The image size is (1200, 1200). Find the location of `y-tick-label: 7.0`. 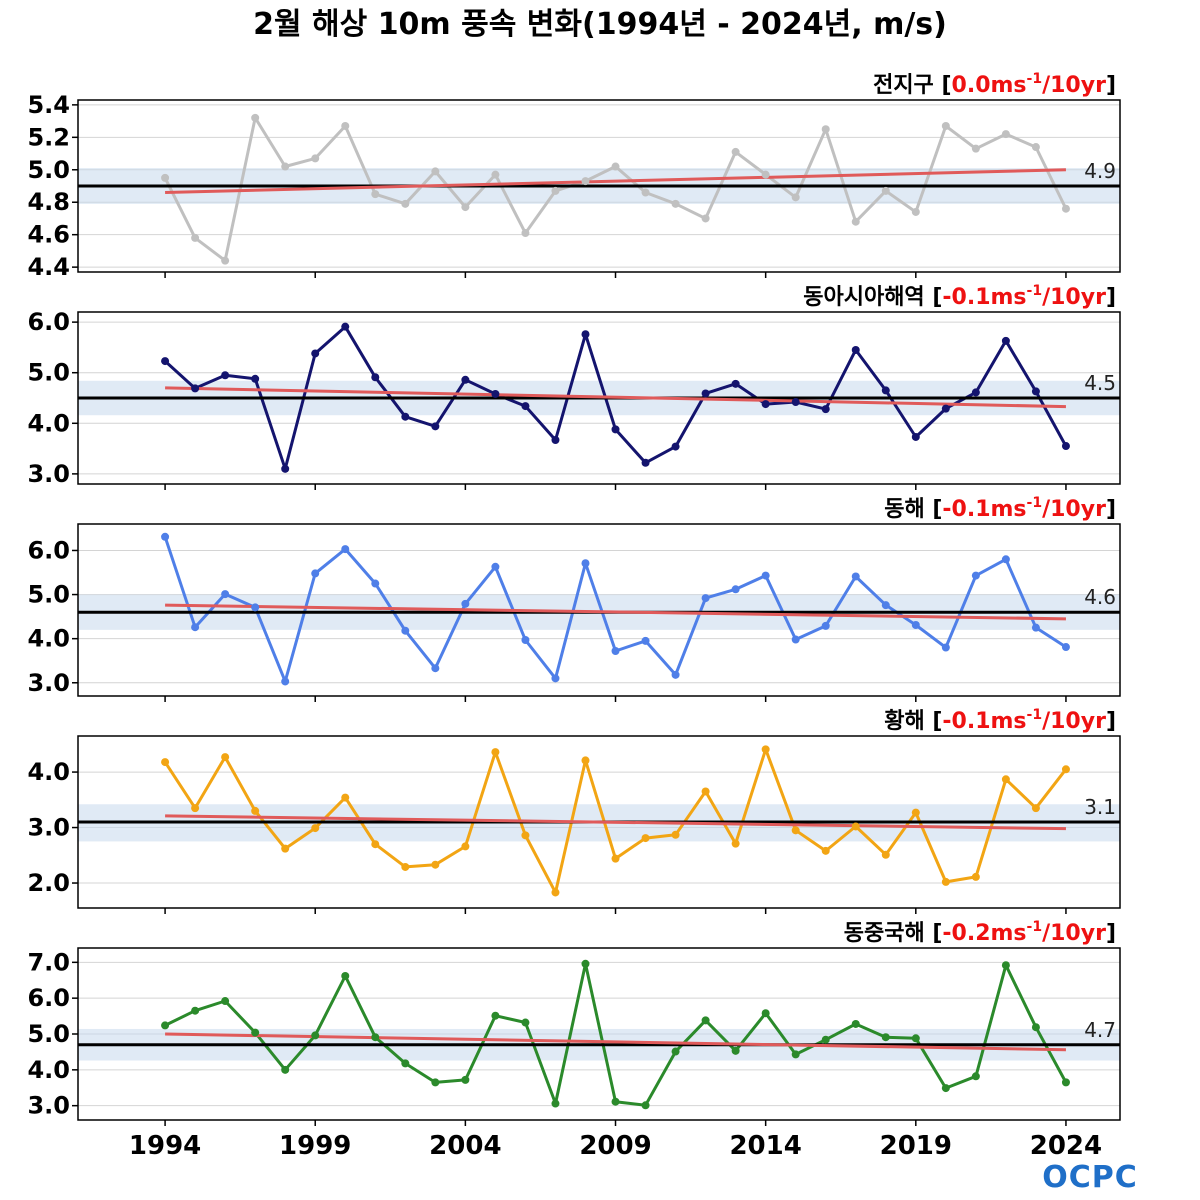

y-tick-label: 7.0 is located at coordinates (48, 962).